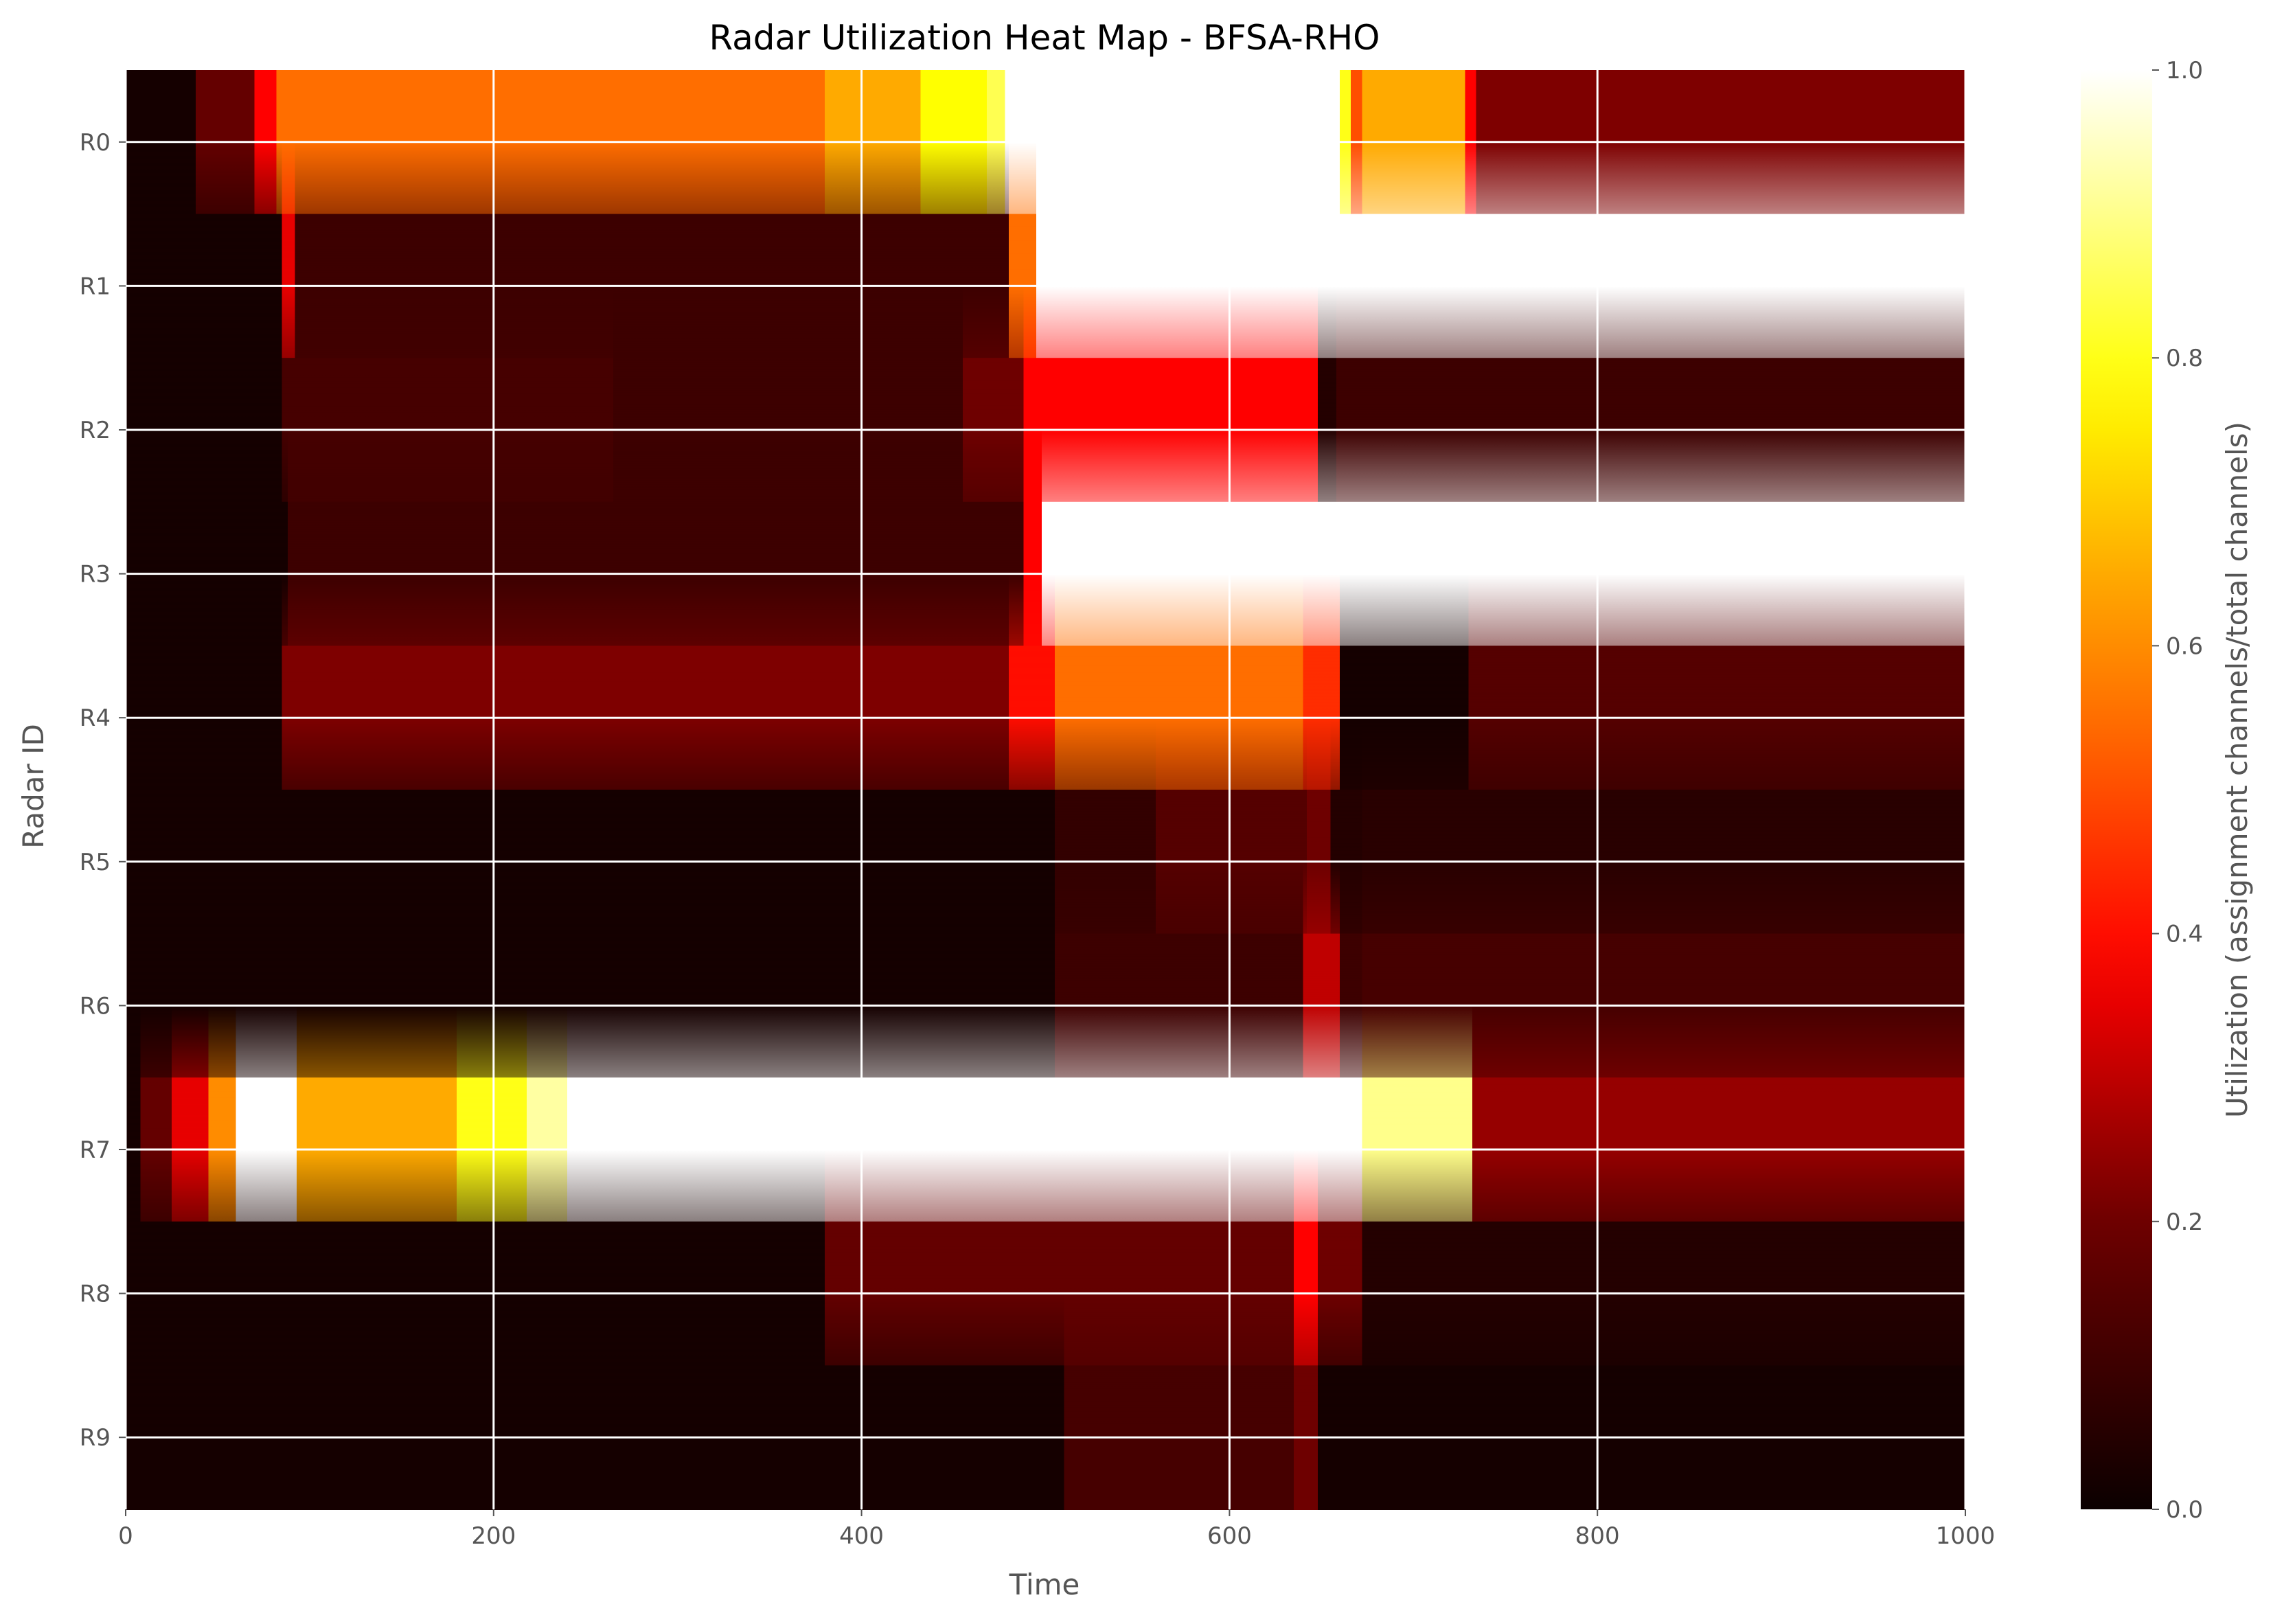 This screenshot has width=2284, height=1624. I want to click on colorbar-tick-label: 0.2, so click(2184, 1222).